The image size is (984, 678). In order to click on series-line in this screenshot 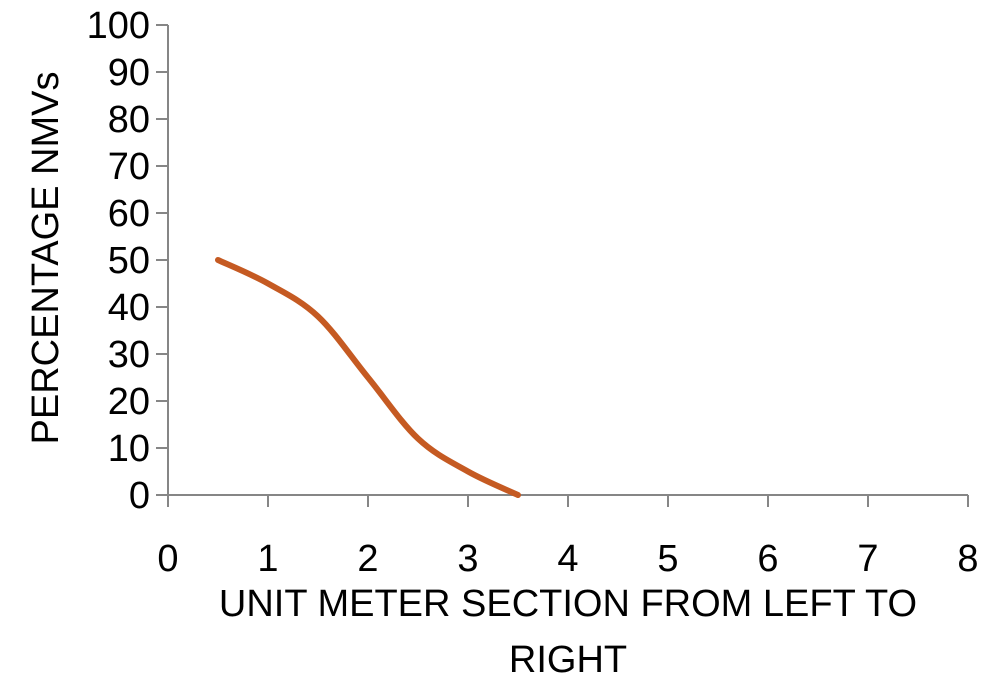, I will do `click(368, 377)`.